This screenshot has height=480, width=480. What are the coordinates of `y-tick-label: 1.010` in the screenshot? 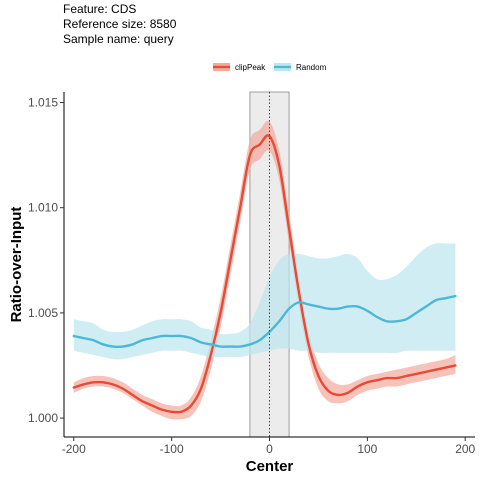 It's located at (43, 208).